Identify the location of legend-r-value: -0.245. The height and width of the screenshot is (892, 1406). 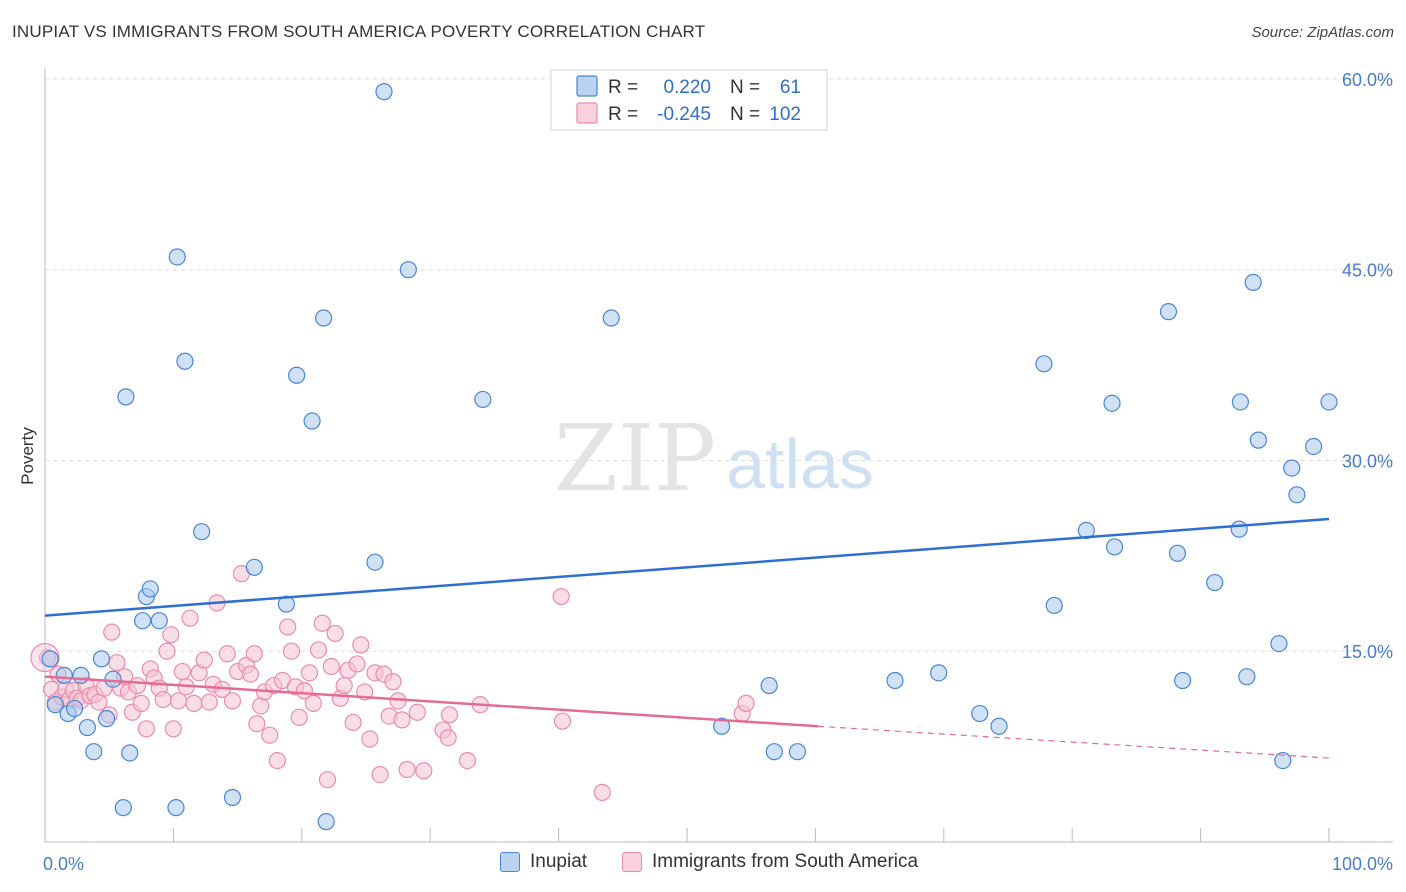
(684, 114).